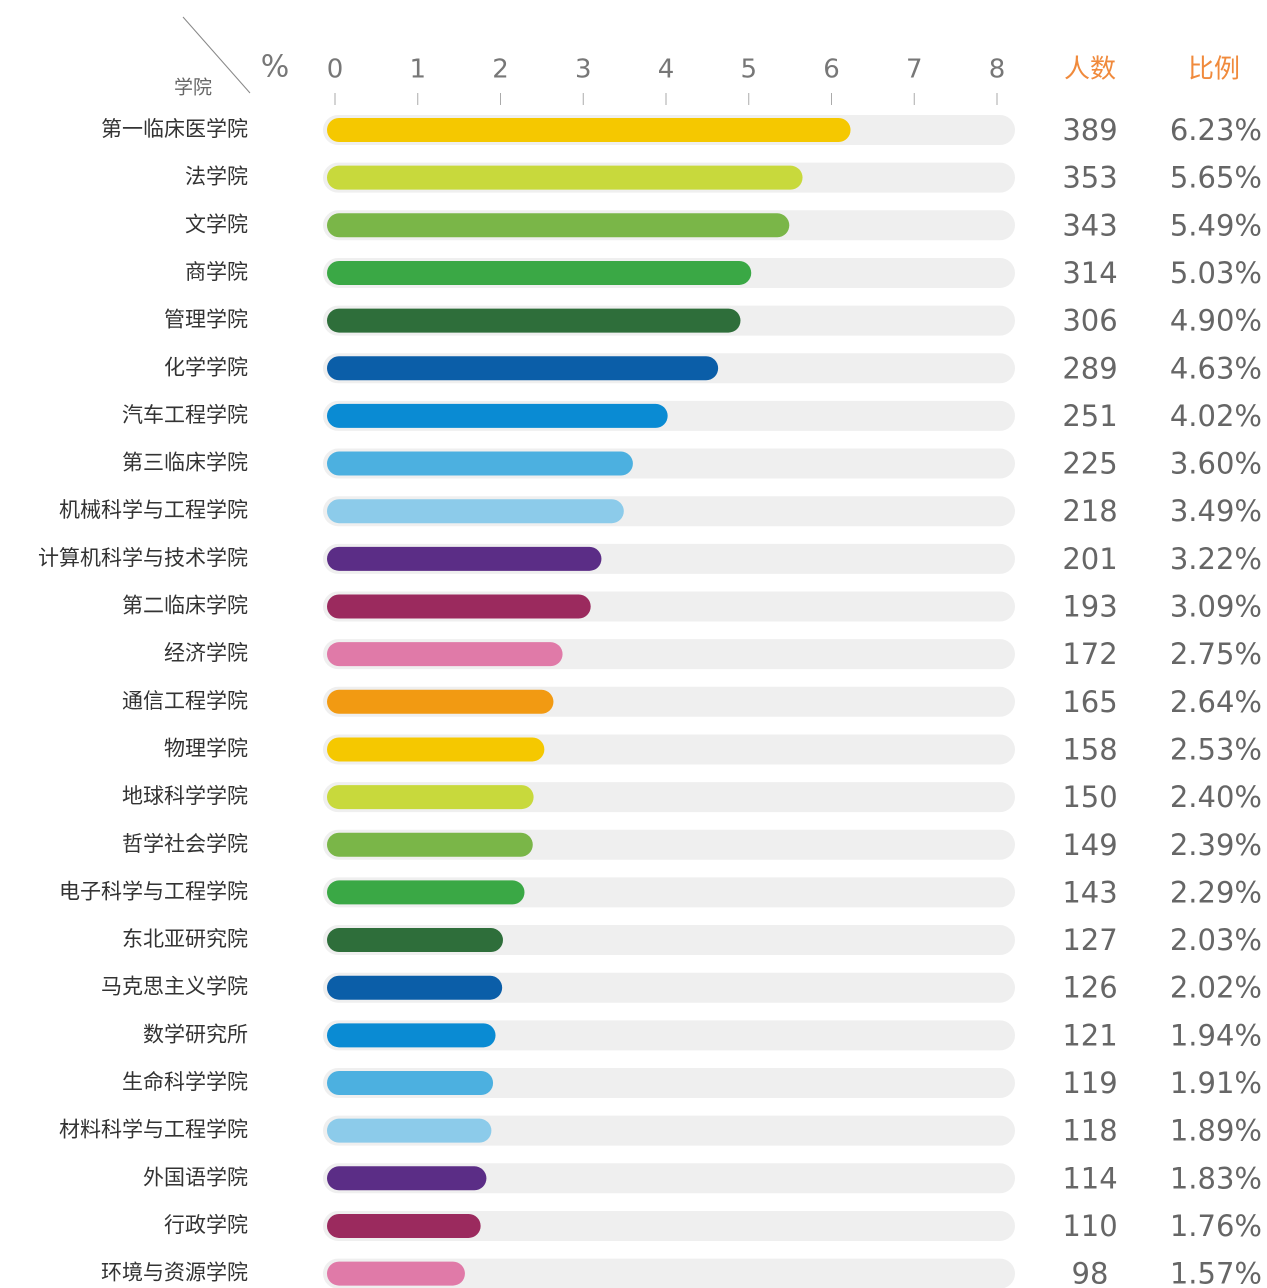  I want to click on value-label: 2.39%, so click(1216, 845).